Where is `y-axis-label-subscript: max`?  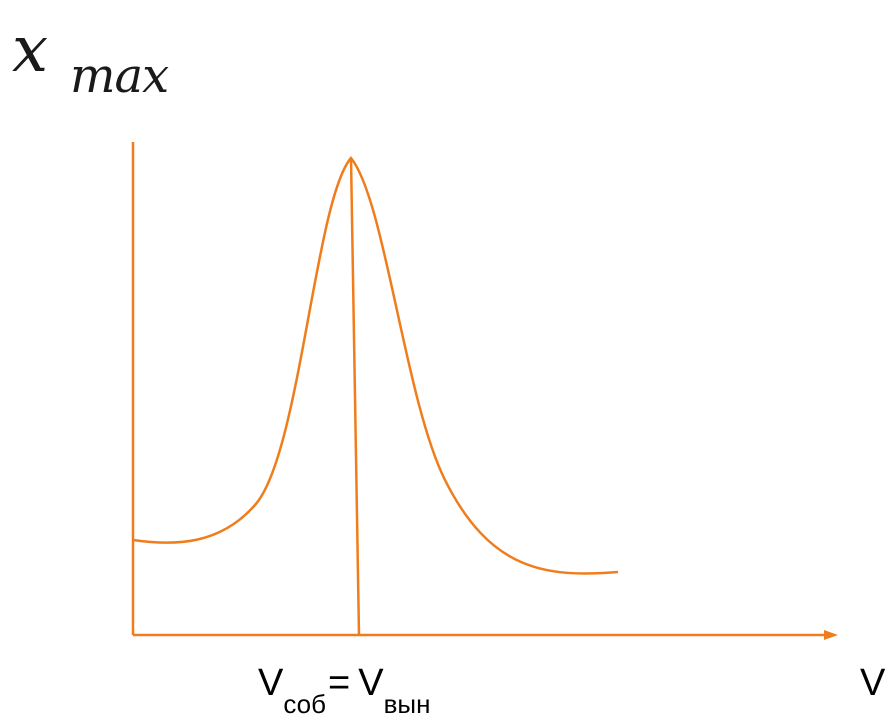
y-axis-label-subscript: max is located at coordinates (119, 76).